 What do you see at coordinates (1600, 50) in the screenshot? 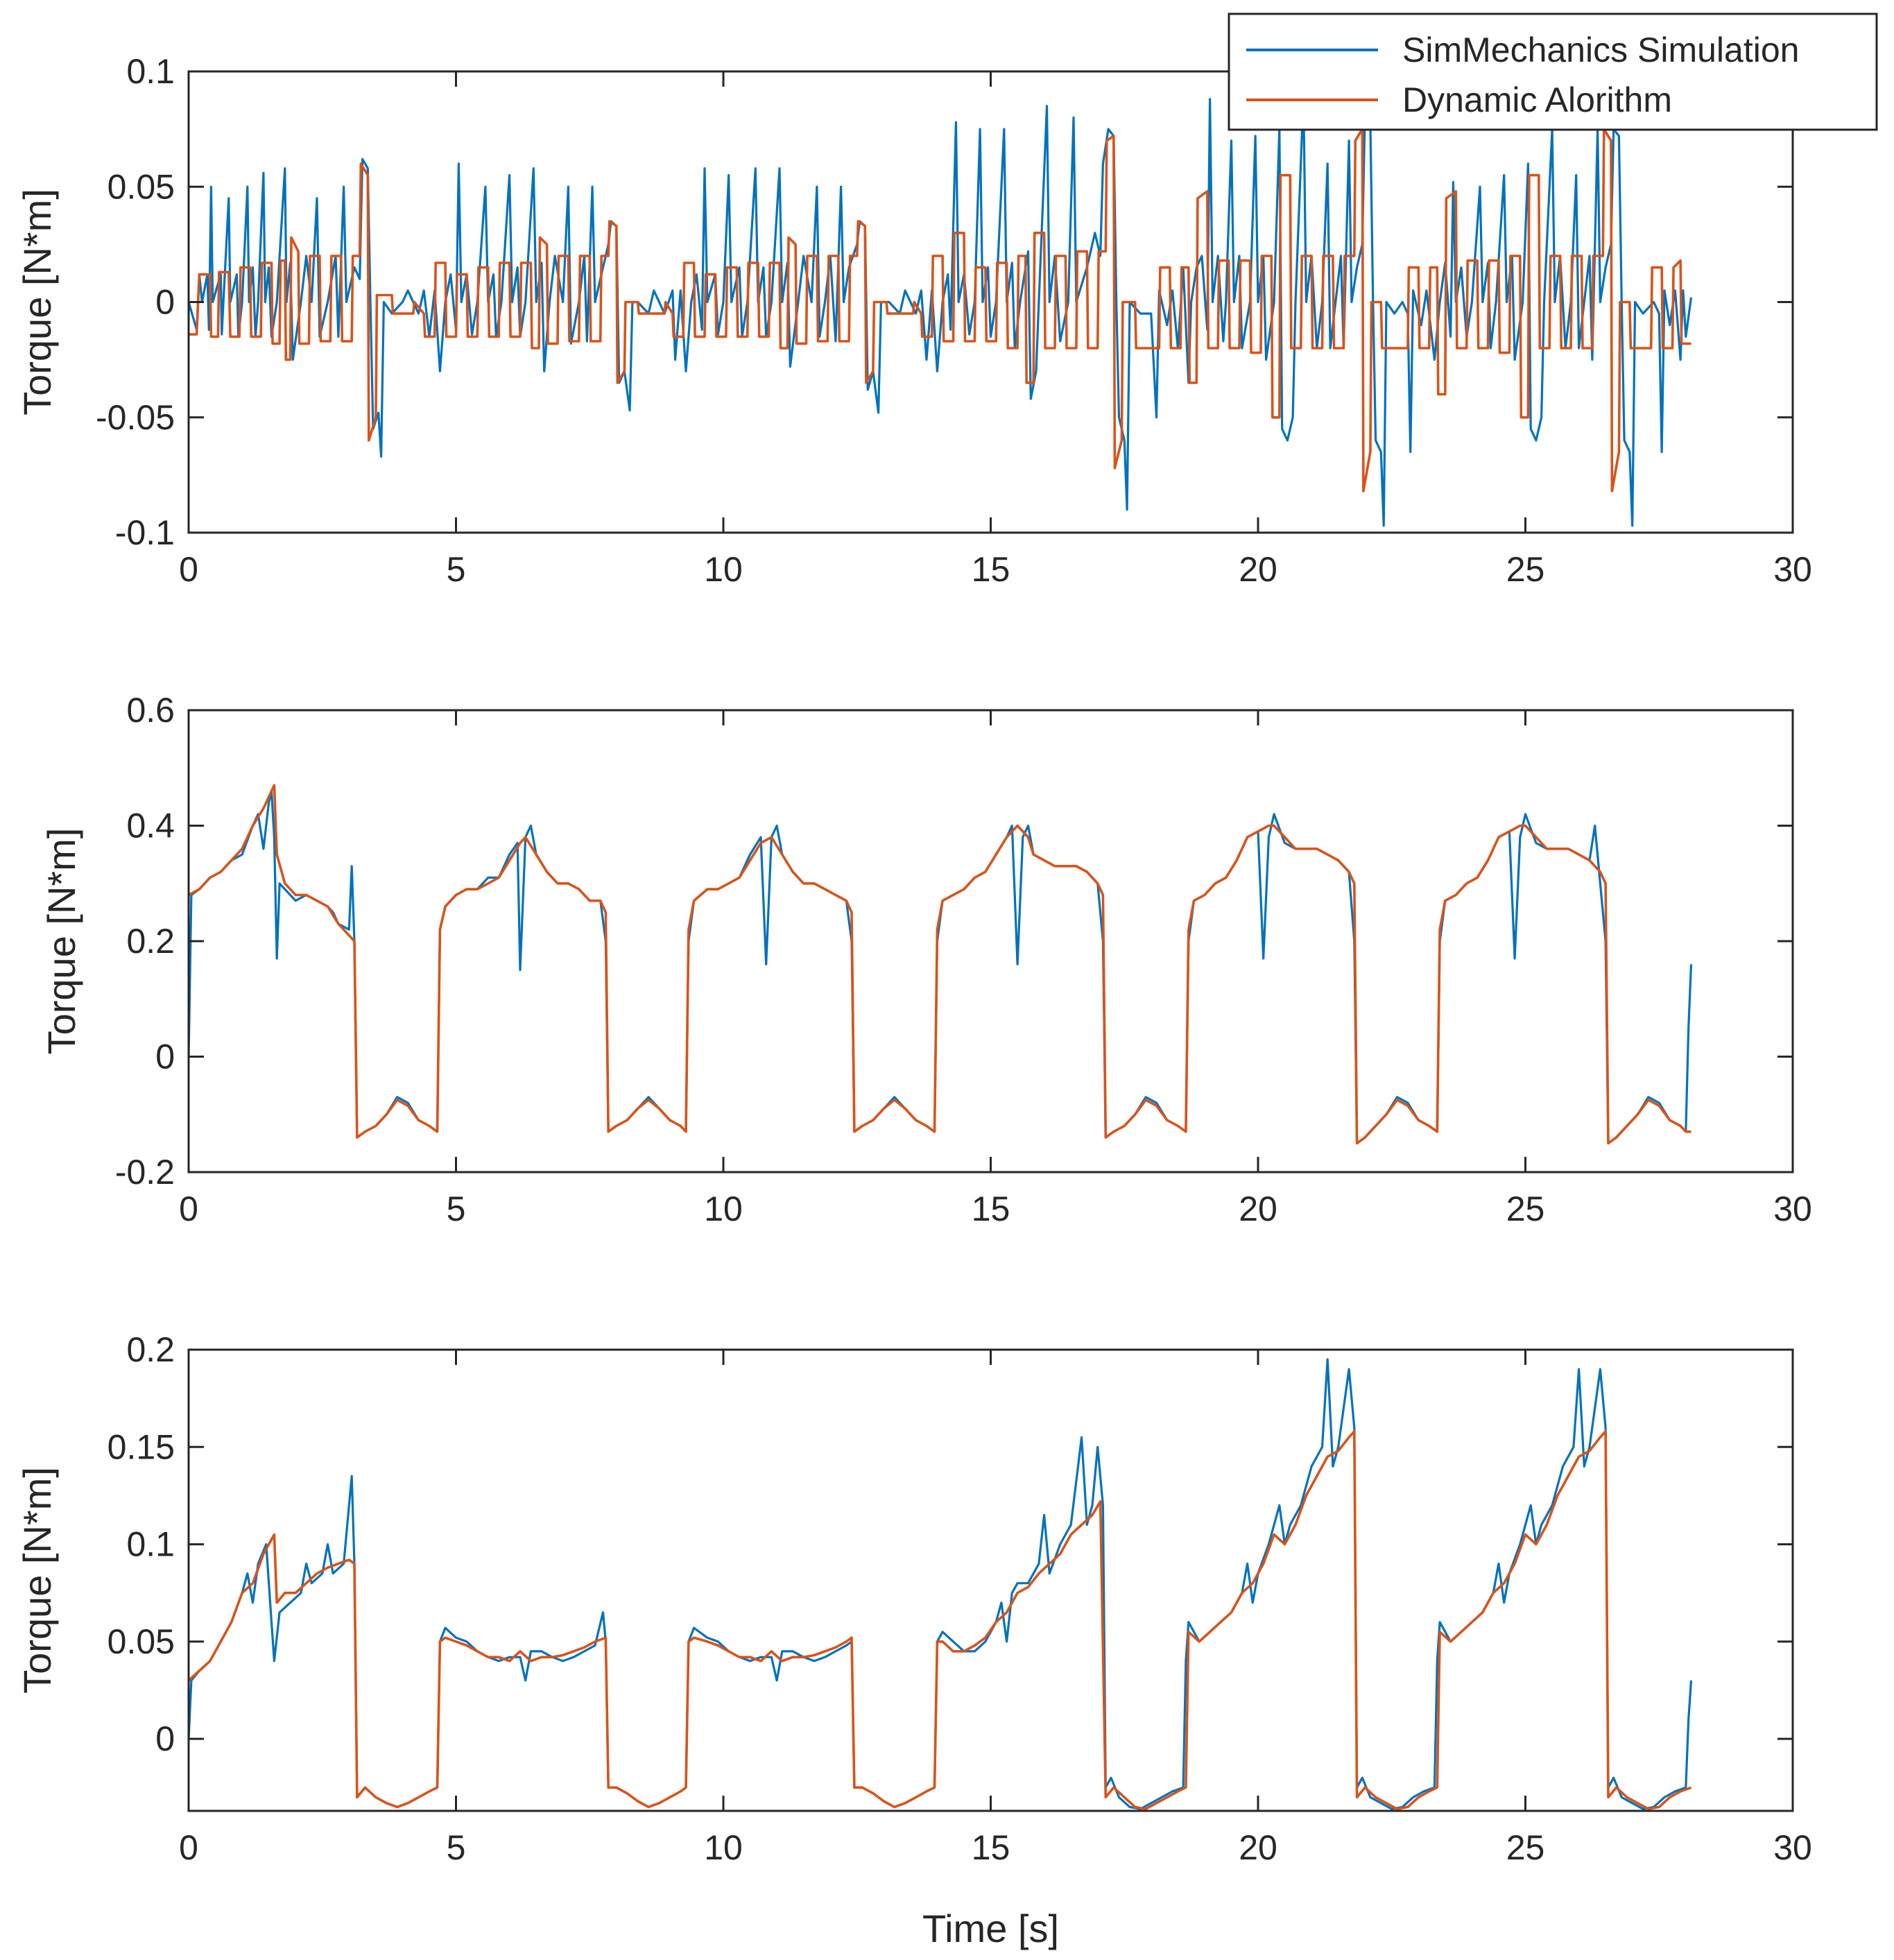
I see `legend-label-simmechanics: SimMechanics Simulation` at bounding box center [1600, 50].